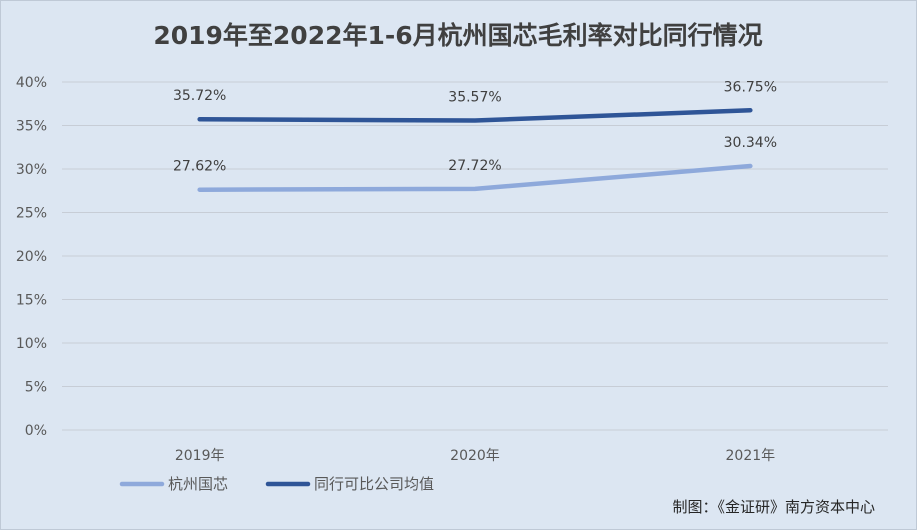  Describe the element at coordinates (31, 214) in the screenshot. I see `y-tick-label: 25%` at that location.